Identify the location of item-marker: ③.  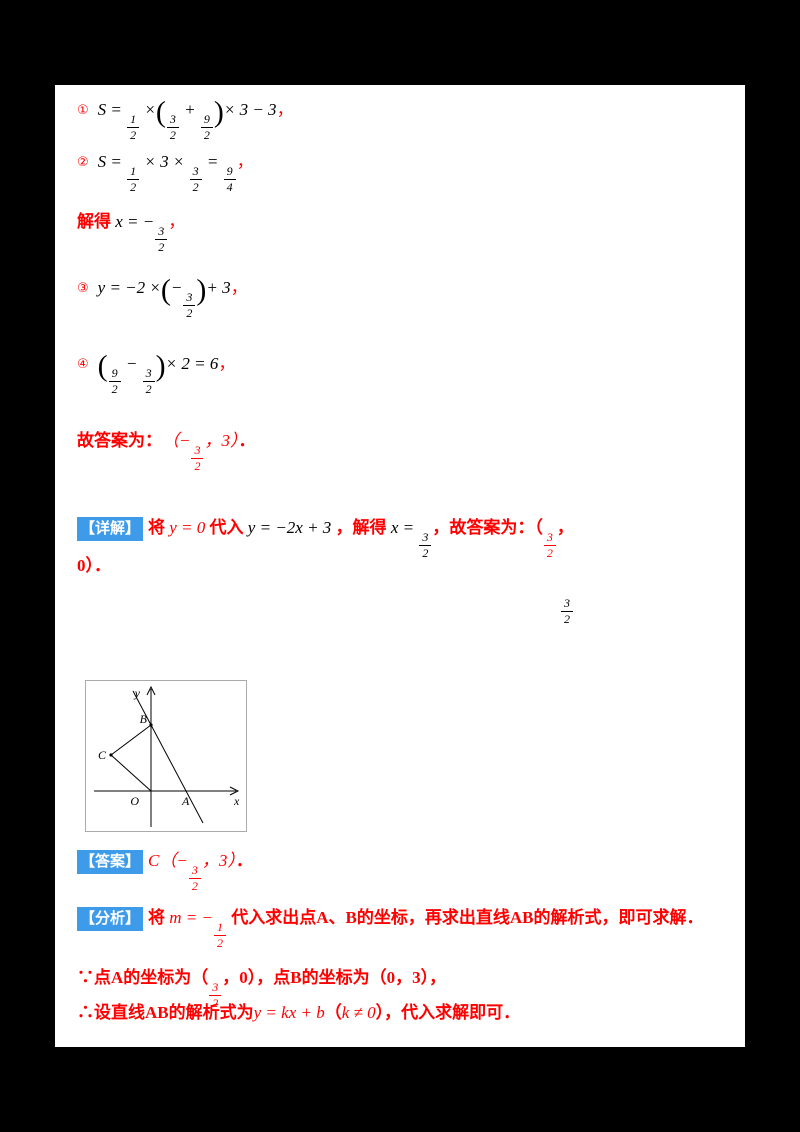
(83, 288).